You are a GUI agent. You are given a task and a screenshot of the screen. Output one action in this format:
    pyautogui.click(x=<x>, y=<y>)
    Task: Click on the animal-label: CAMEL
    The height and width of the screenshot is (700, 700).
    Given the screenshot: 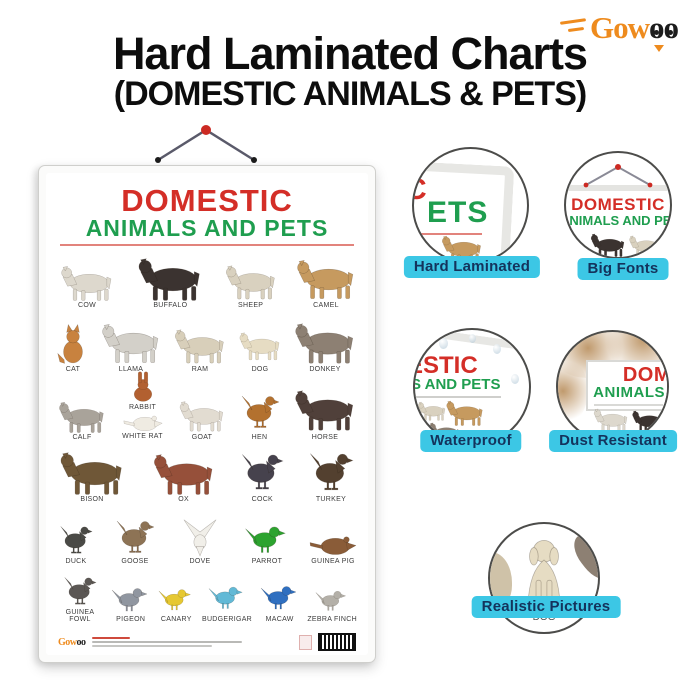 What is the action you would take?
    pyautogui.click(x=326, y=306)
    